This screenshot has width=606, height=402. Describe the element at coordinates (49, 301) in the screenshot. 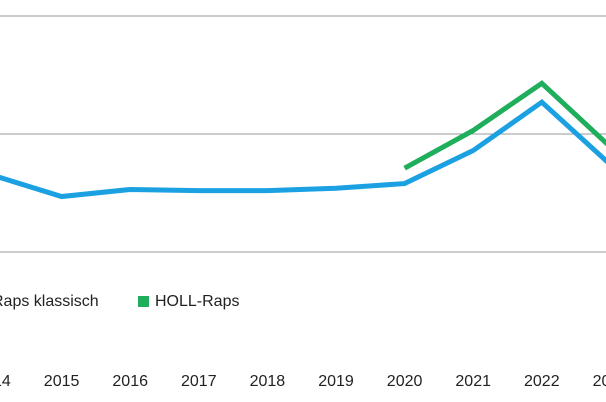

I see `legend-label: Raps klassisch` at that location.